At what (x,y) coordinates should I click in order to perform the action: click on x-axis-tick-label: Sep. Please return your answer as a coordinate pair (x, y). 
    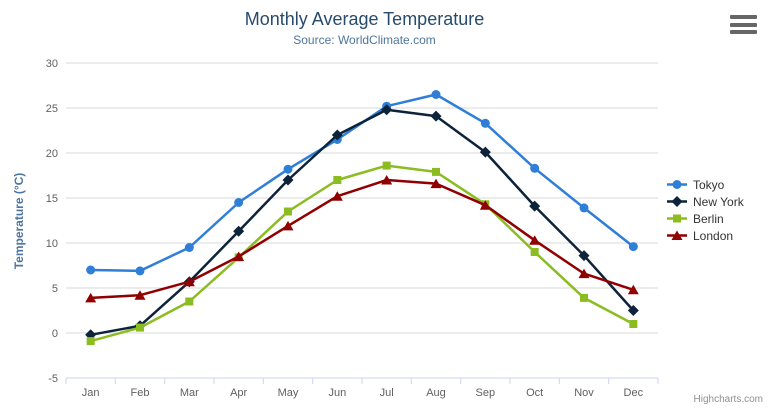
    Looking at the image, I should click on (486, 393).